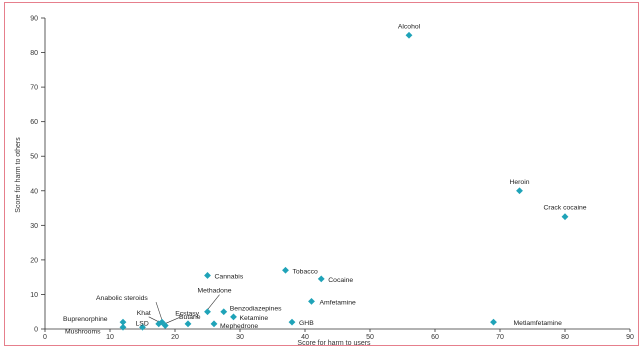 Image resolution: width=643 pixels, height=353 pixels. What do you see at coordinates (519, 182) in the screenshot?
I see `label-heroin: Heroin` at bounding box center [519, 182].